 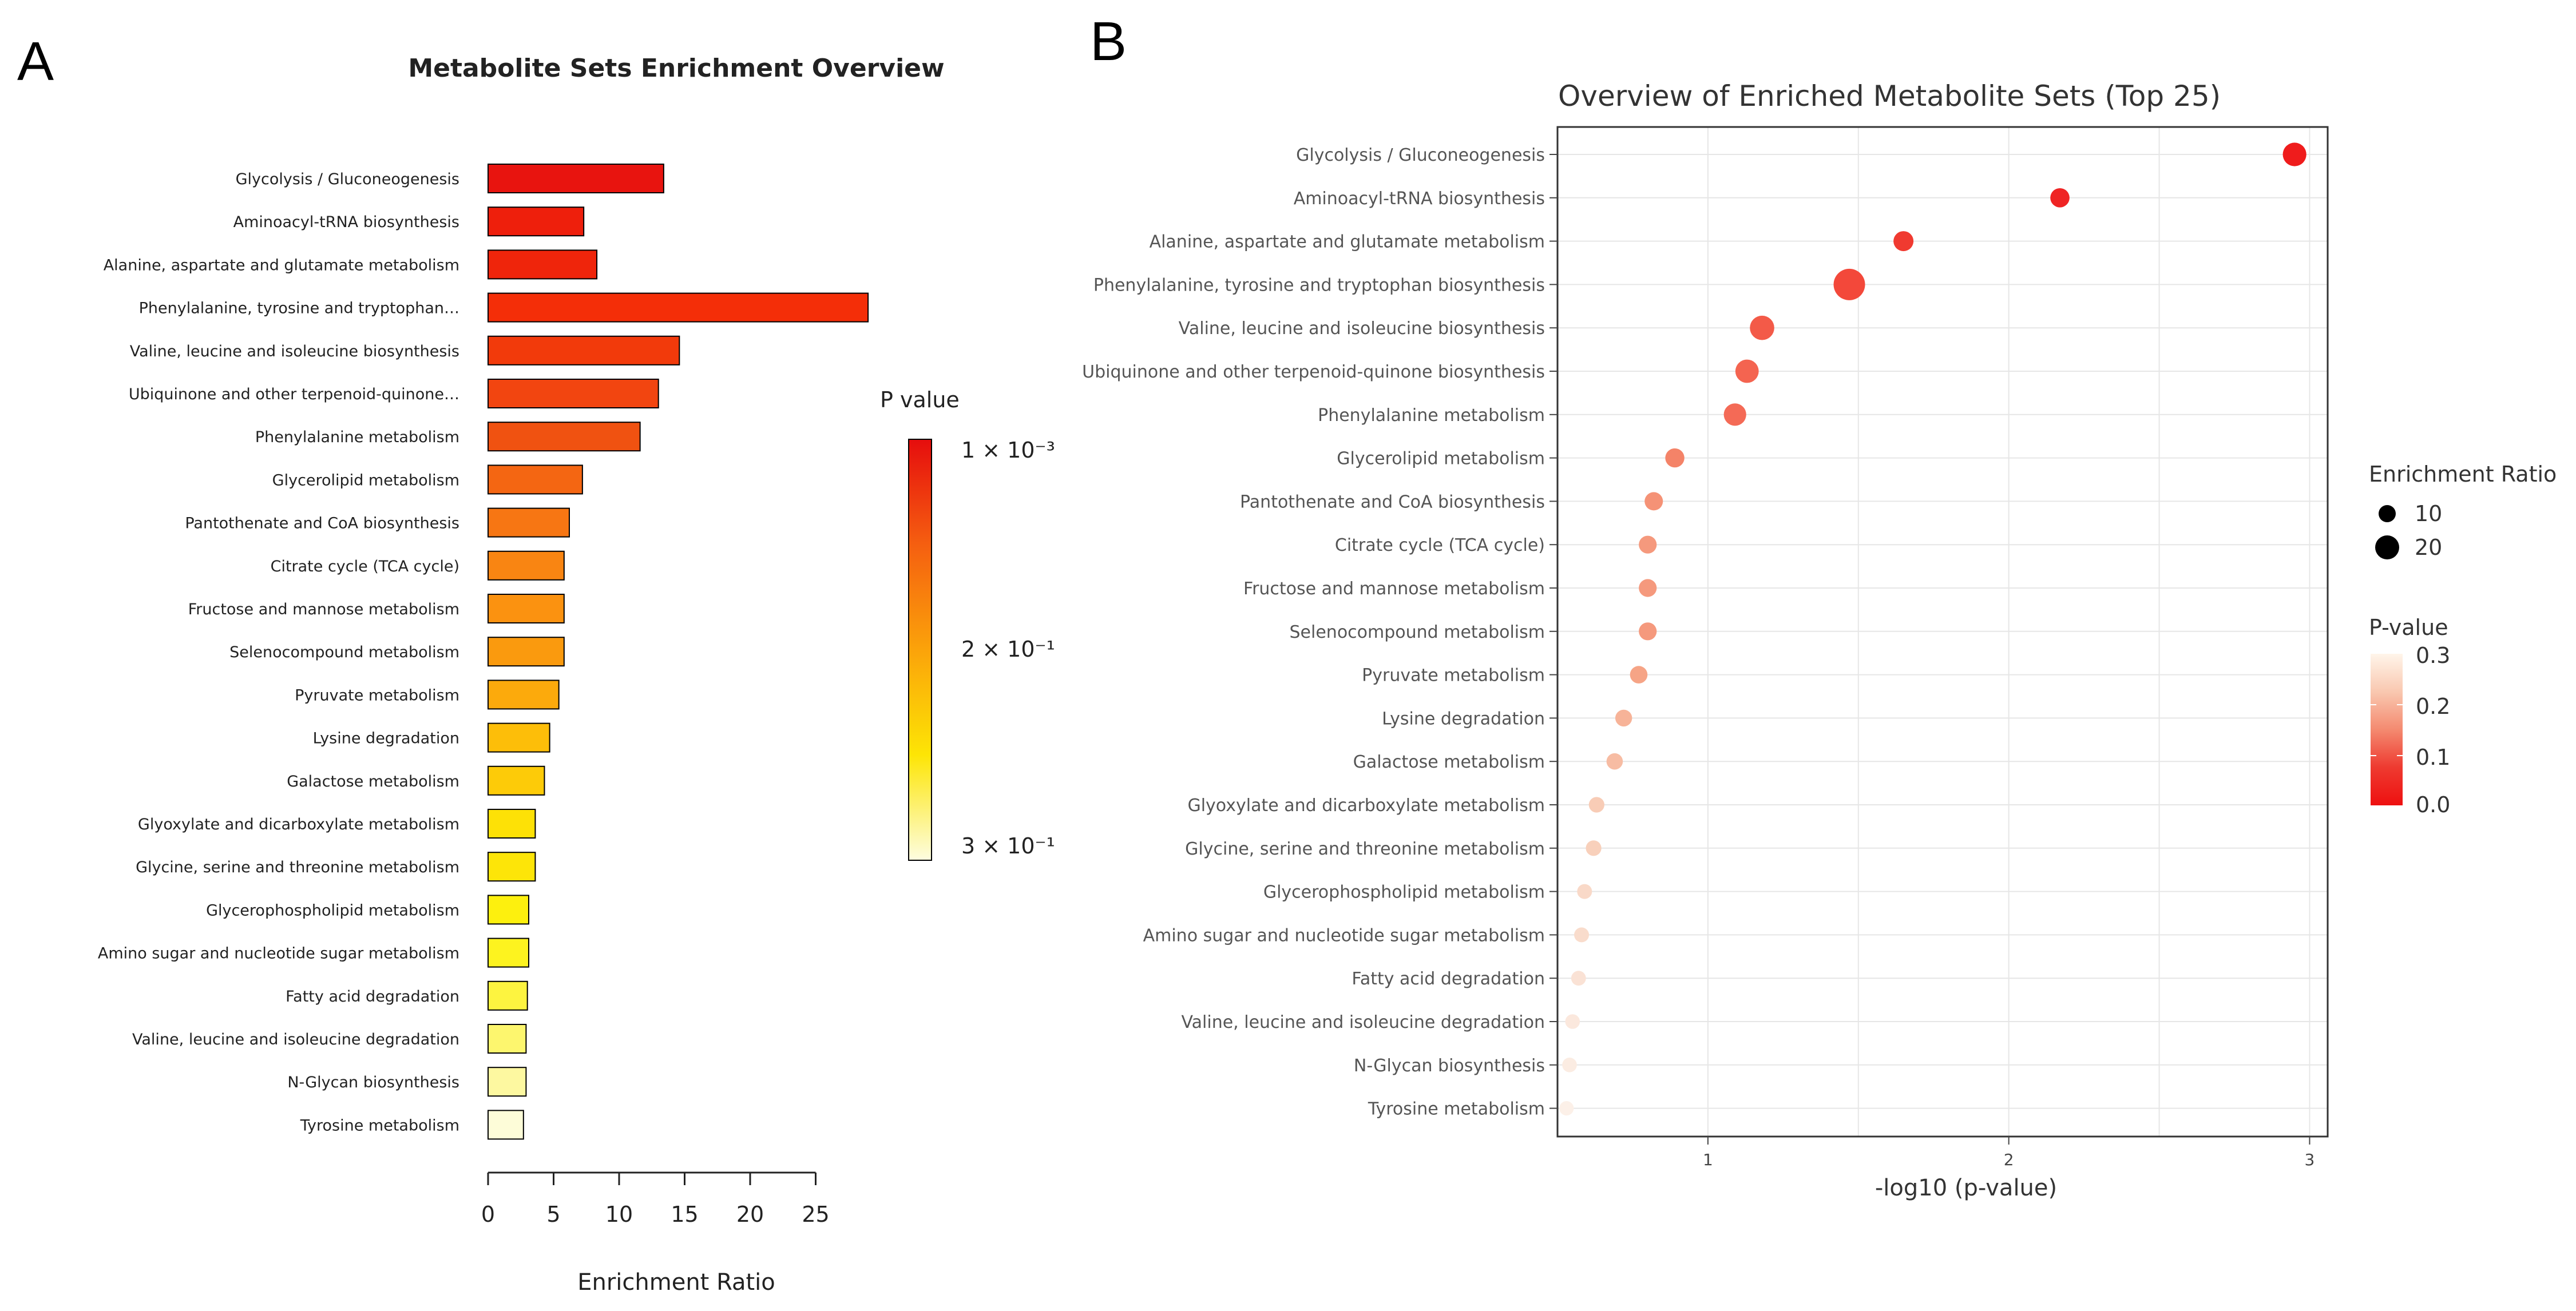 I want to click on panel-b-category-label: Tyrosine metabolism, so click(x=1457, y=1109).